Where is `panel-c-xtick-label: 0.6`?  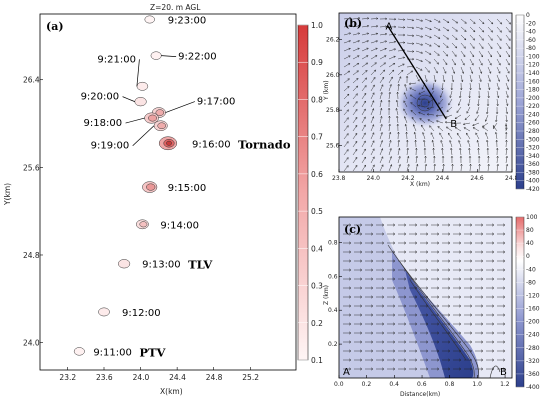 panel-c-xtick-label: 0.6 is located at coordinates (422, 384).